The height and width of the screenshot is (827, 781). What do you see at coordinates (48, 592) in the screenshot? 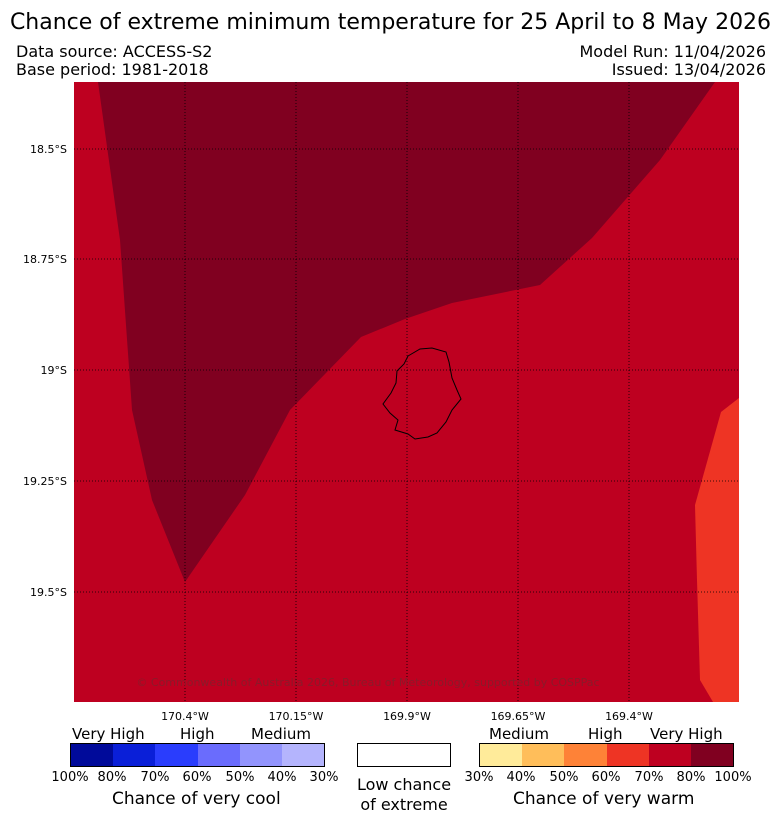
I see `lat-label: 19.5°S` at bounding box center [48, 592].